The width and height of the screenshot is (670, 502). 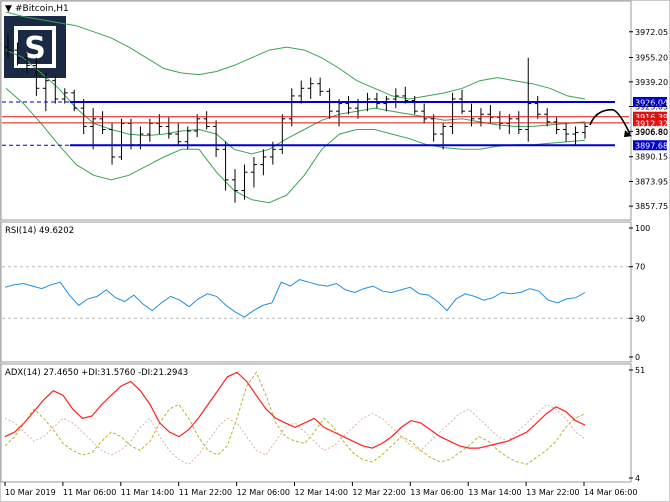 I want to click on adx-line, so click(x=295, y=410).